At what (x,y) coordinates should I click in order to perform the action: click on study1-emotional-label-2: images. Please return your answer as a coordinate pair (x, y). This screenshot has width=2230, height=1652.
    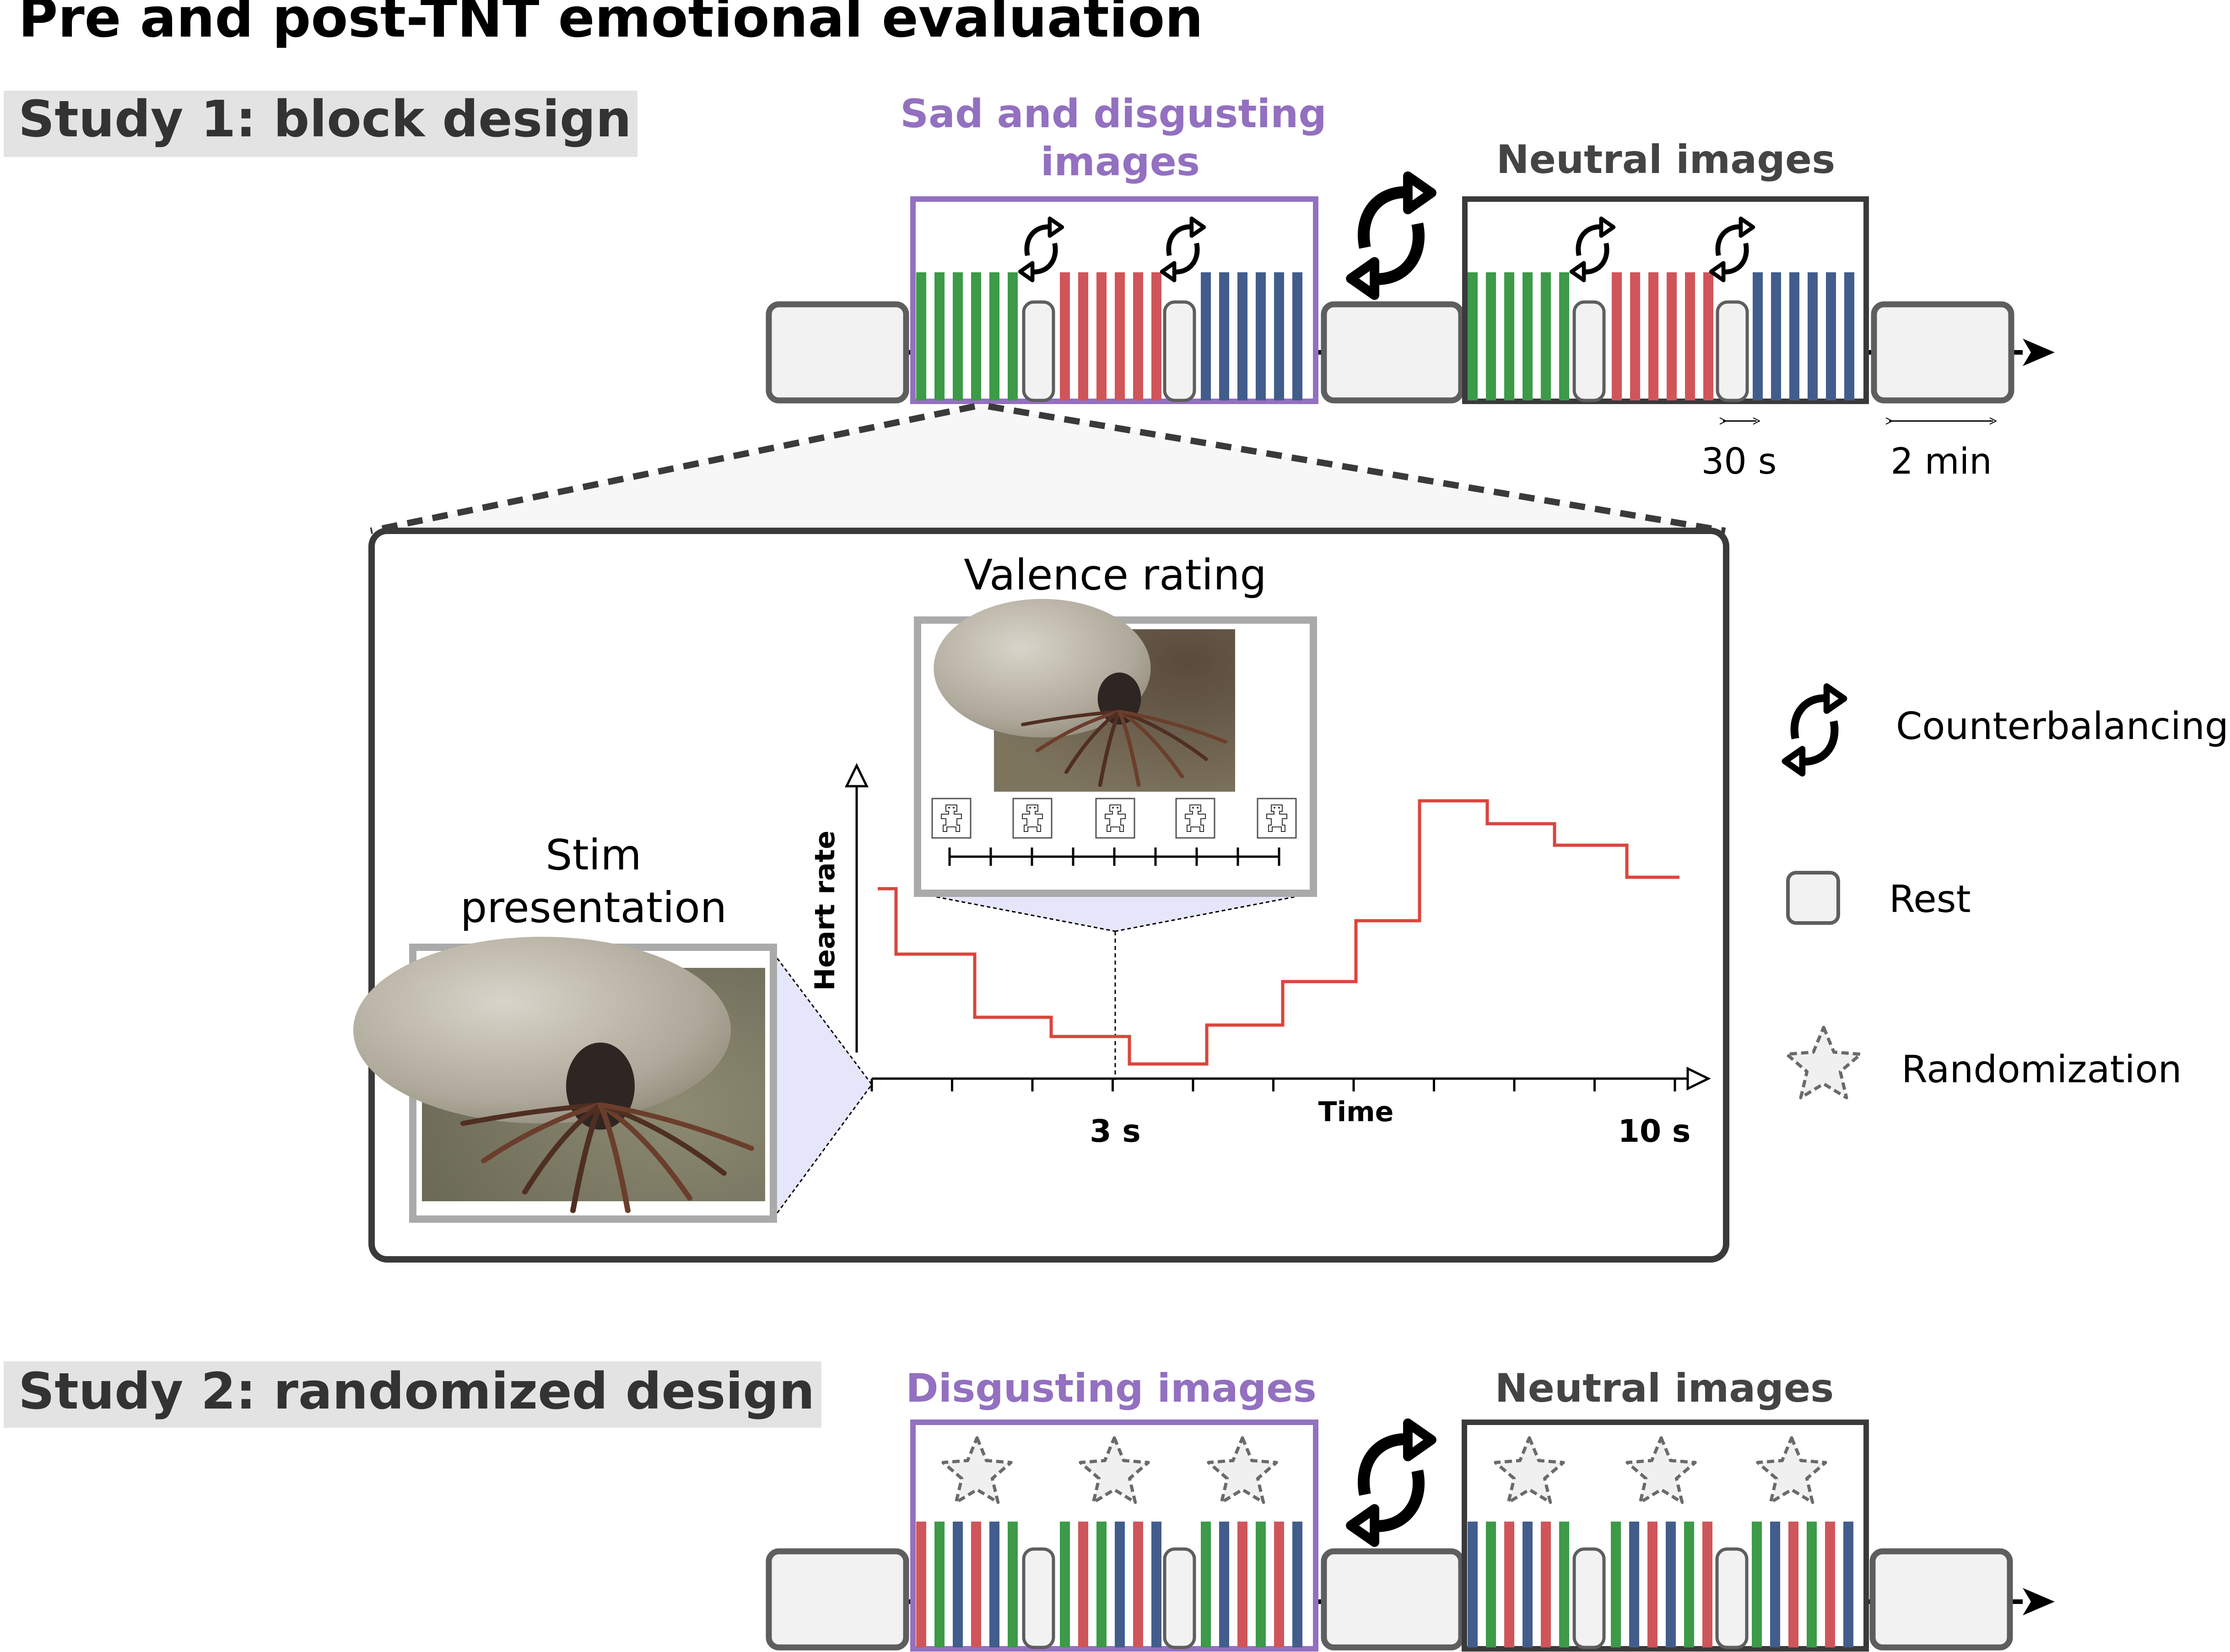
    Looking at the image, I should click on (1120, 162).